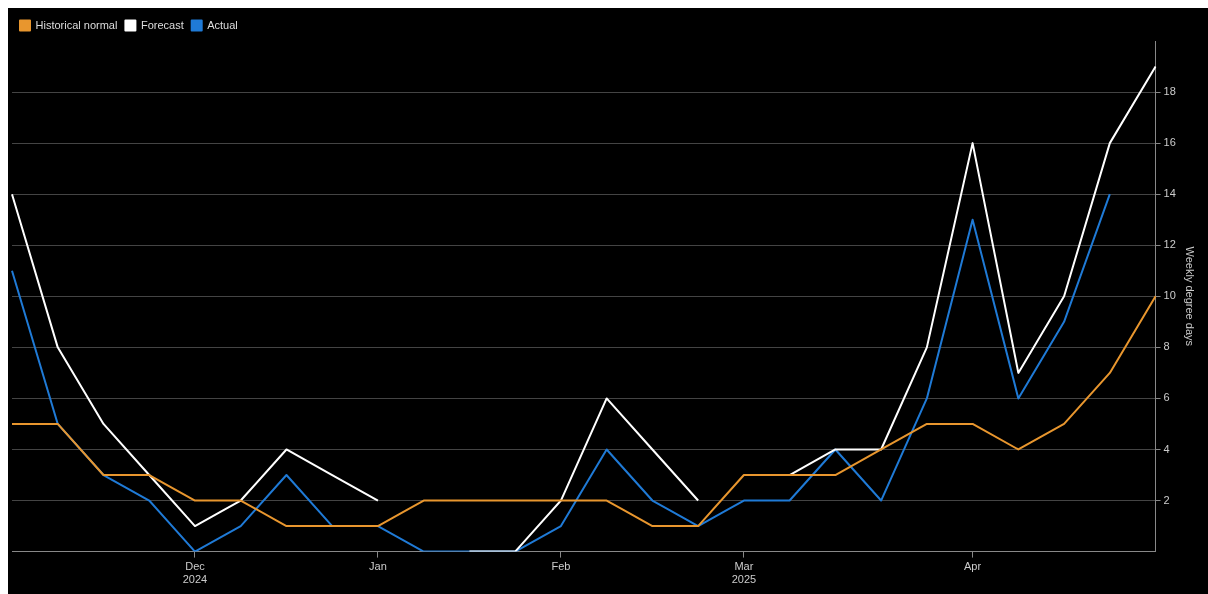 The image size is (1208, 594). I want to click on y-tick-label: 18, so click(1169, 91).